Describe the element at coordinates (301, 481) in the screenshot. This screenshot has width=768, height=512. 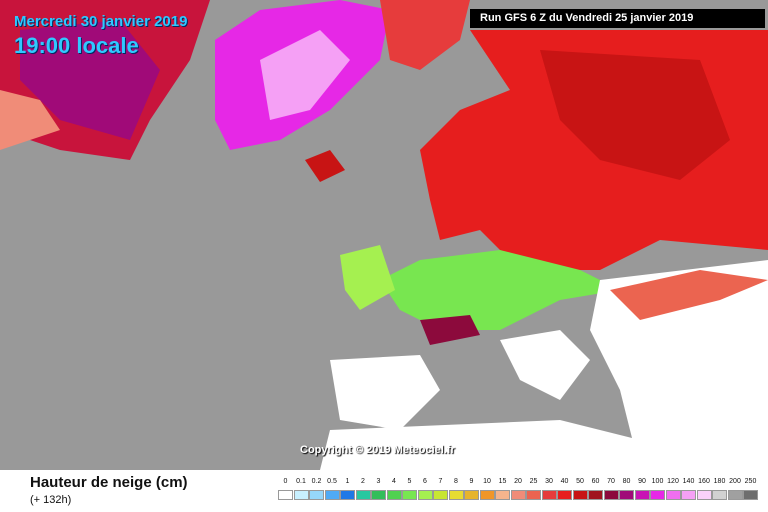
I see `legend-label: 0.1` at that location.